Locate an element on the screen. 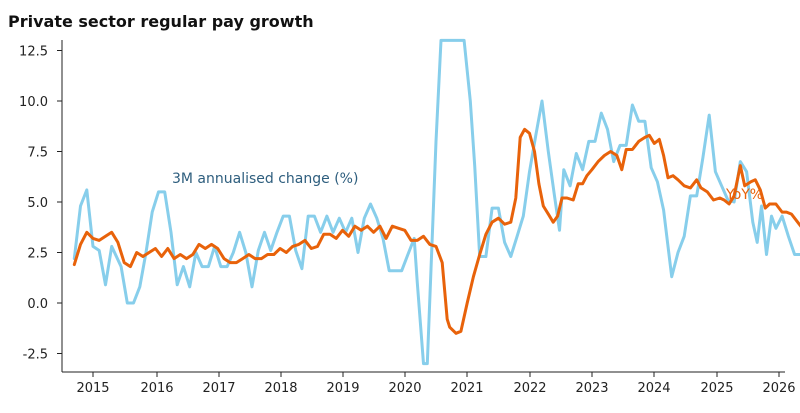  y-tick-label: 0.0 is located at coordinates (37, 304).